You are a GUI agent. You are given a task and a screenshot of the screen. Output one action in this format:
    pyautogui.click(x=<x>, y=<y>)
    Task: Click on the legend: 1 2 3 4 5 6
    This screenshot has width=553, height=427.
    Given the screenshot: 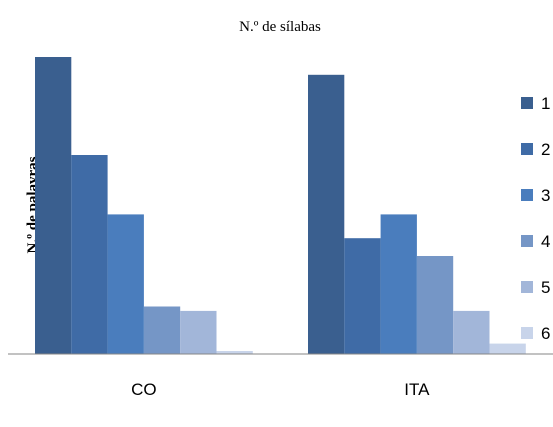 What is the action you would take?
    pyautogui.click(x=535, y=218)
    